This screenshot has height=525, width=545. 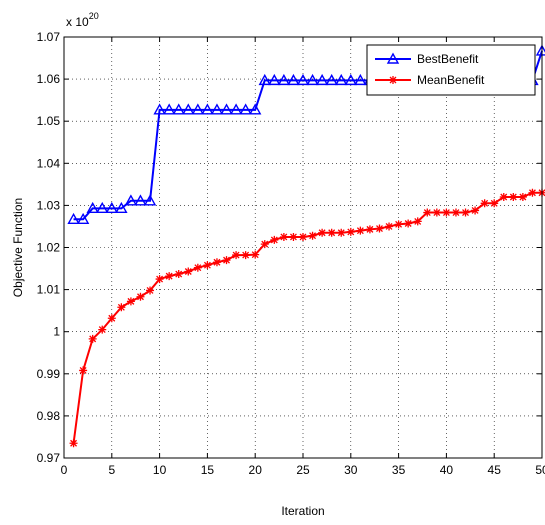 I want to click on x-tick-label: 30, so click(x=351, y=470).